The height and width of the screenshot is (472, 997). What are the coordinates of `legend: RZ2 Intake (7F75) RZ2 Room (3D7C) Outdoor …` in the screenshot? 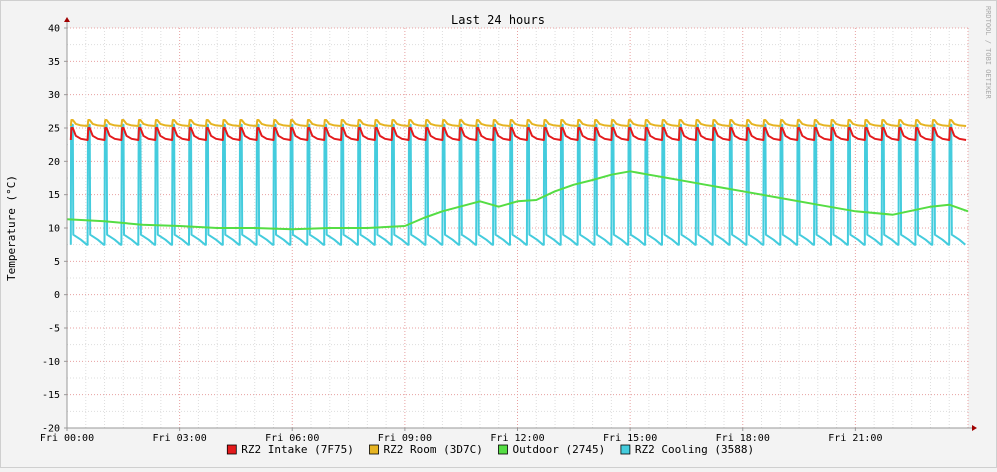 It's located at (490, 449).